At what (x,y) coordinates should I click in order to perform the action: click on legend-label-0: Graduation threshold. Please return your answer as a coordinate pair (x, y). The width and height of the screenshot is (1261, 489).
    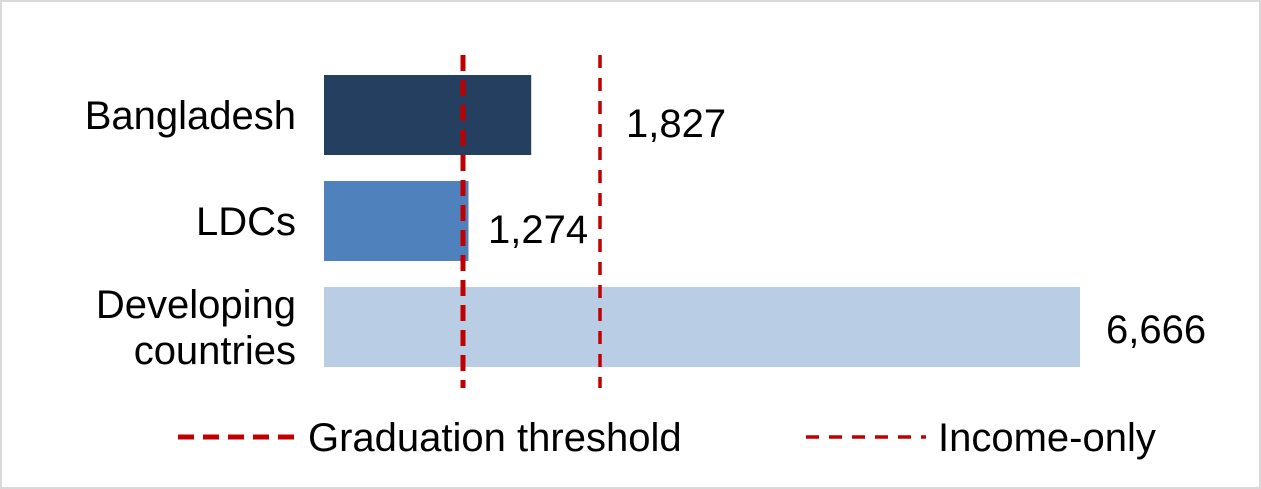
    Looking at the image, I should click on (495, 438).